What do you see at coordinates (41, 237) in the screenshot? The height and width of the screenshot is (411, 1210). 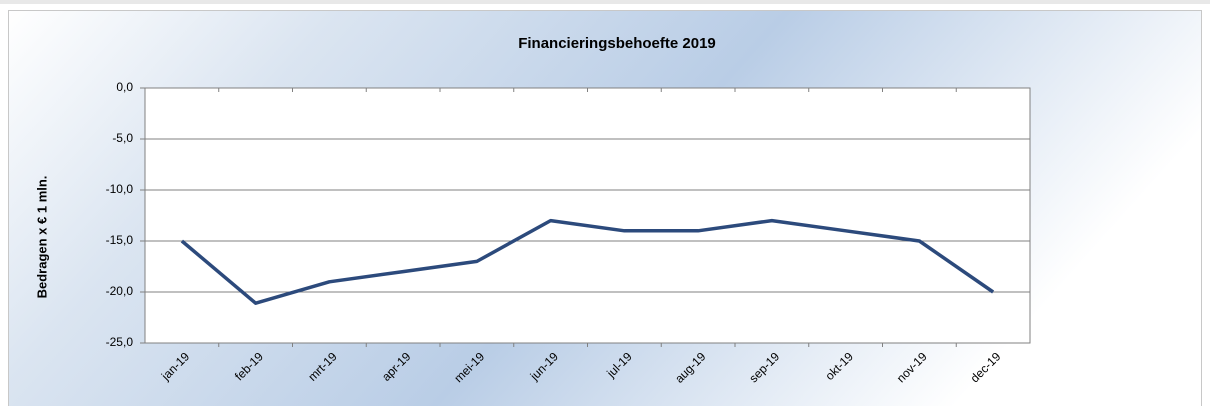 I see `y-axis-label: Bedragen x € 1 mln.` at bounding box center [41, 237].